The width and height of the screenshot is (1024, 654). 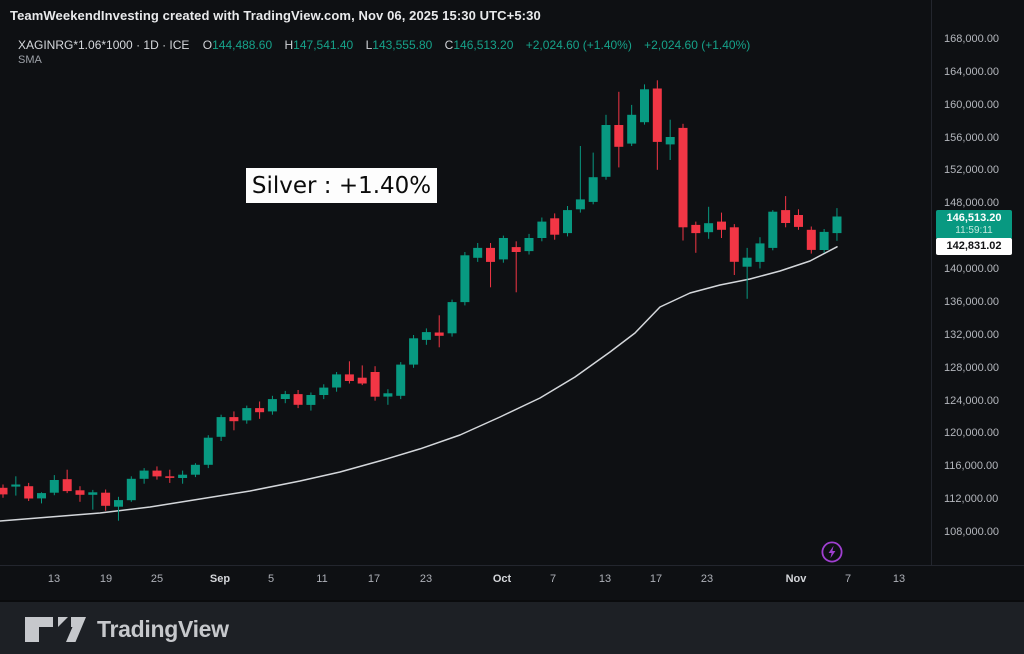 I want to click on symbol-title: XAGINRG*1.06*1000 · 1D · ICE, so click(x=104, y=45).